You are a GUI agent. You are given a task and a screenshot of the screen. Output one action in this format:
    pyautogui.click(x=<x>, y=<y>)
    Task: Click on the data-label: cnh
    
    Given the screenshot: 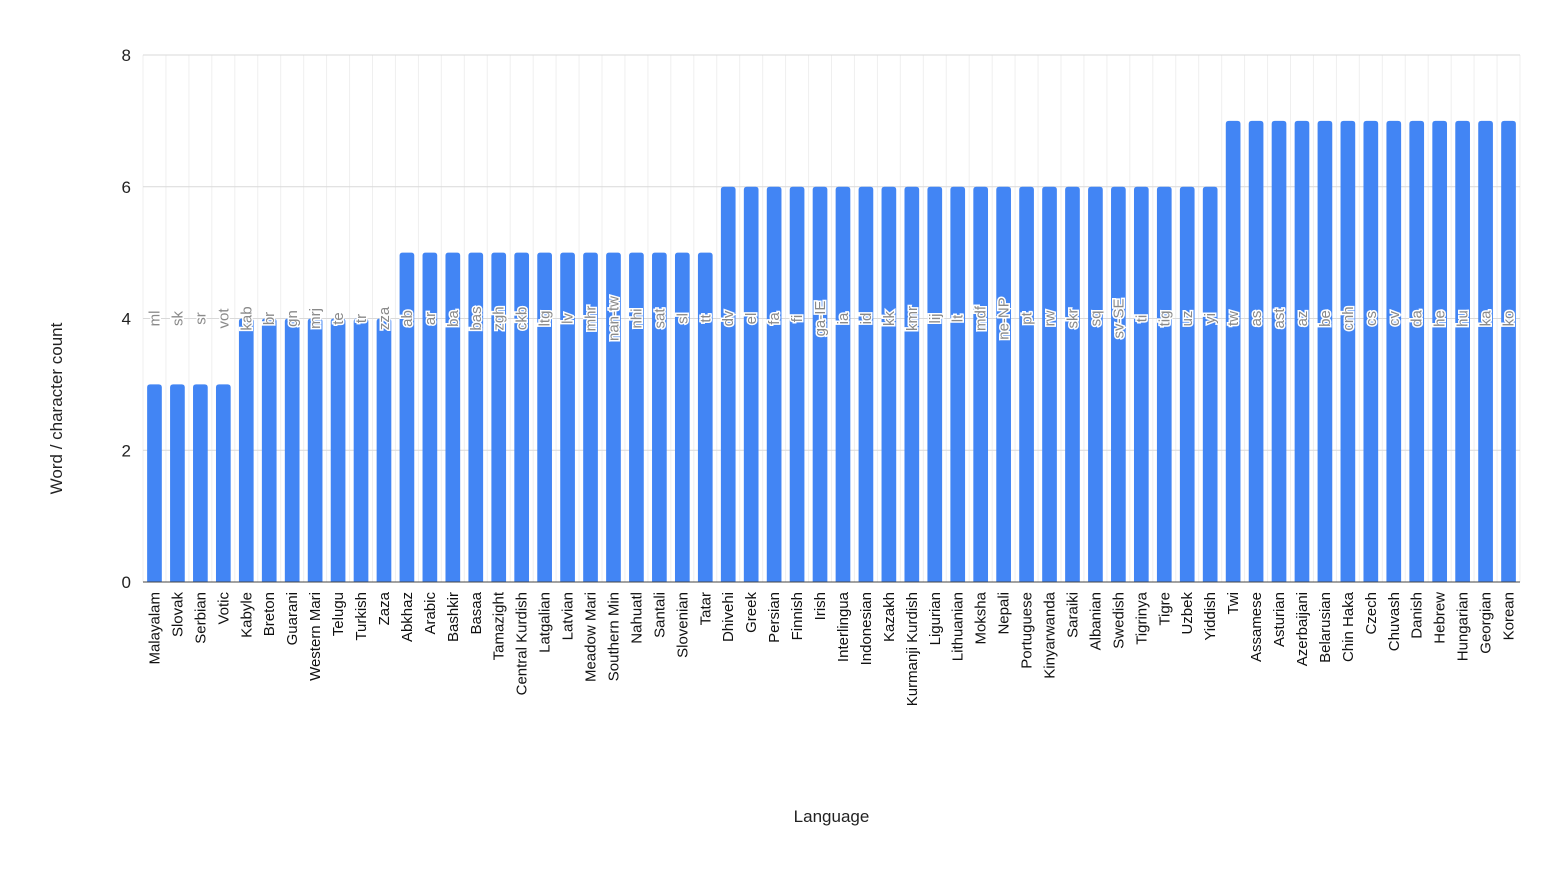 What is the action you would take?
    pyautogui.click(x=1348, y=318)
    